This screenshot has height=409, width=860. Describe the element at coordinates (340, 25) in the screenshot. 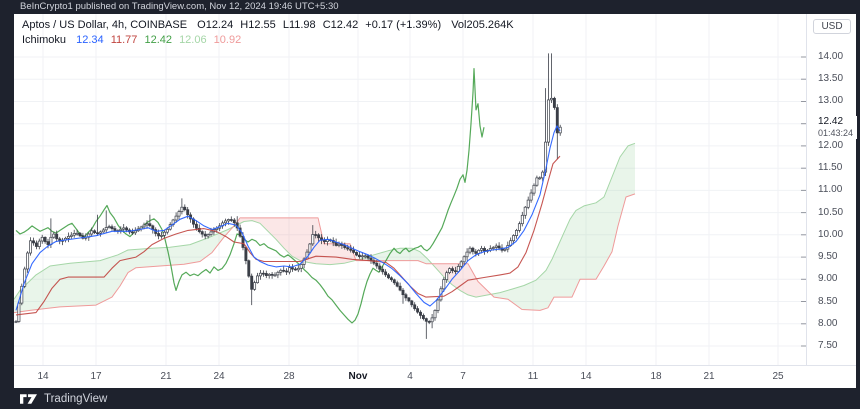

I see `close-value: C12.42` at that location.